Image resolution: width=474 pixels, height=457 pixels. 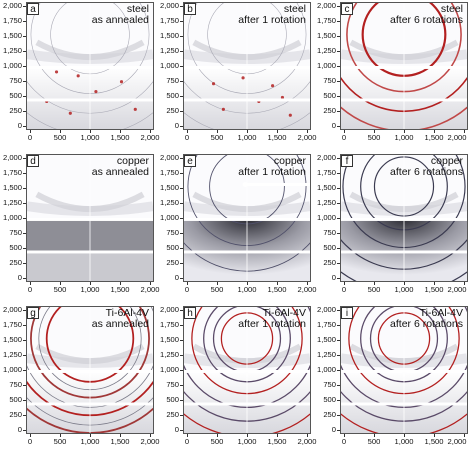 What do you see at coordinates (247, 218) in the screenshot?
I see `diffraction-panel-e: e copper after 1 rotation` at bounding box center [247, 218].